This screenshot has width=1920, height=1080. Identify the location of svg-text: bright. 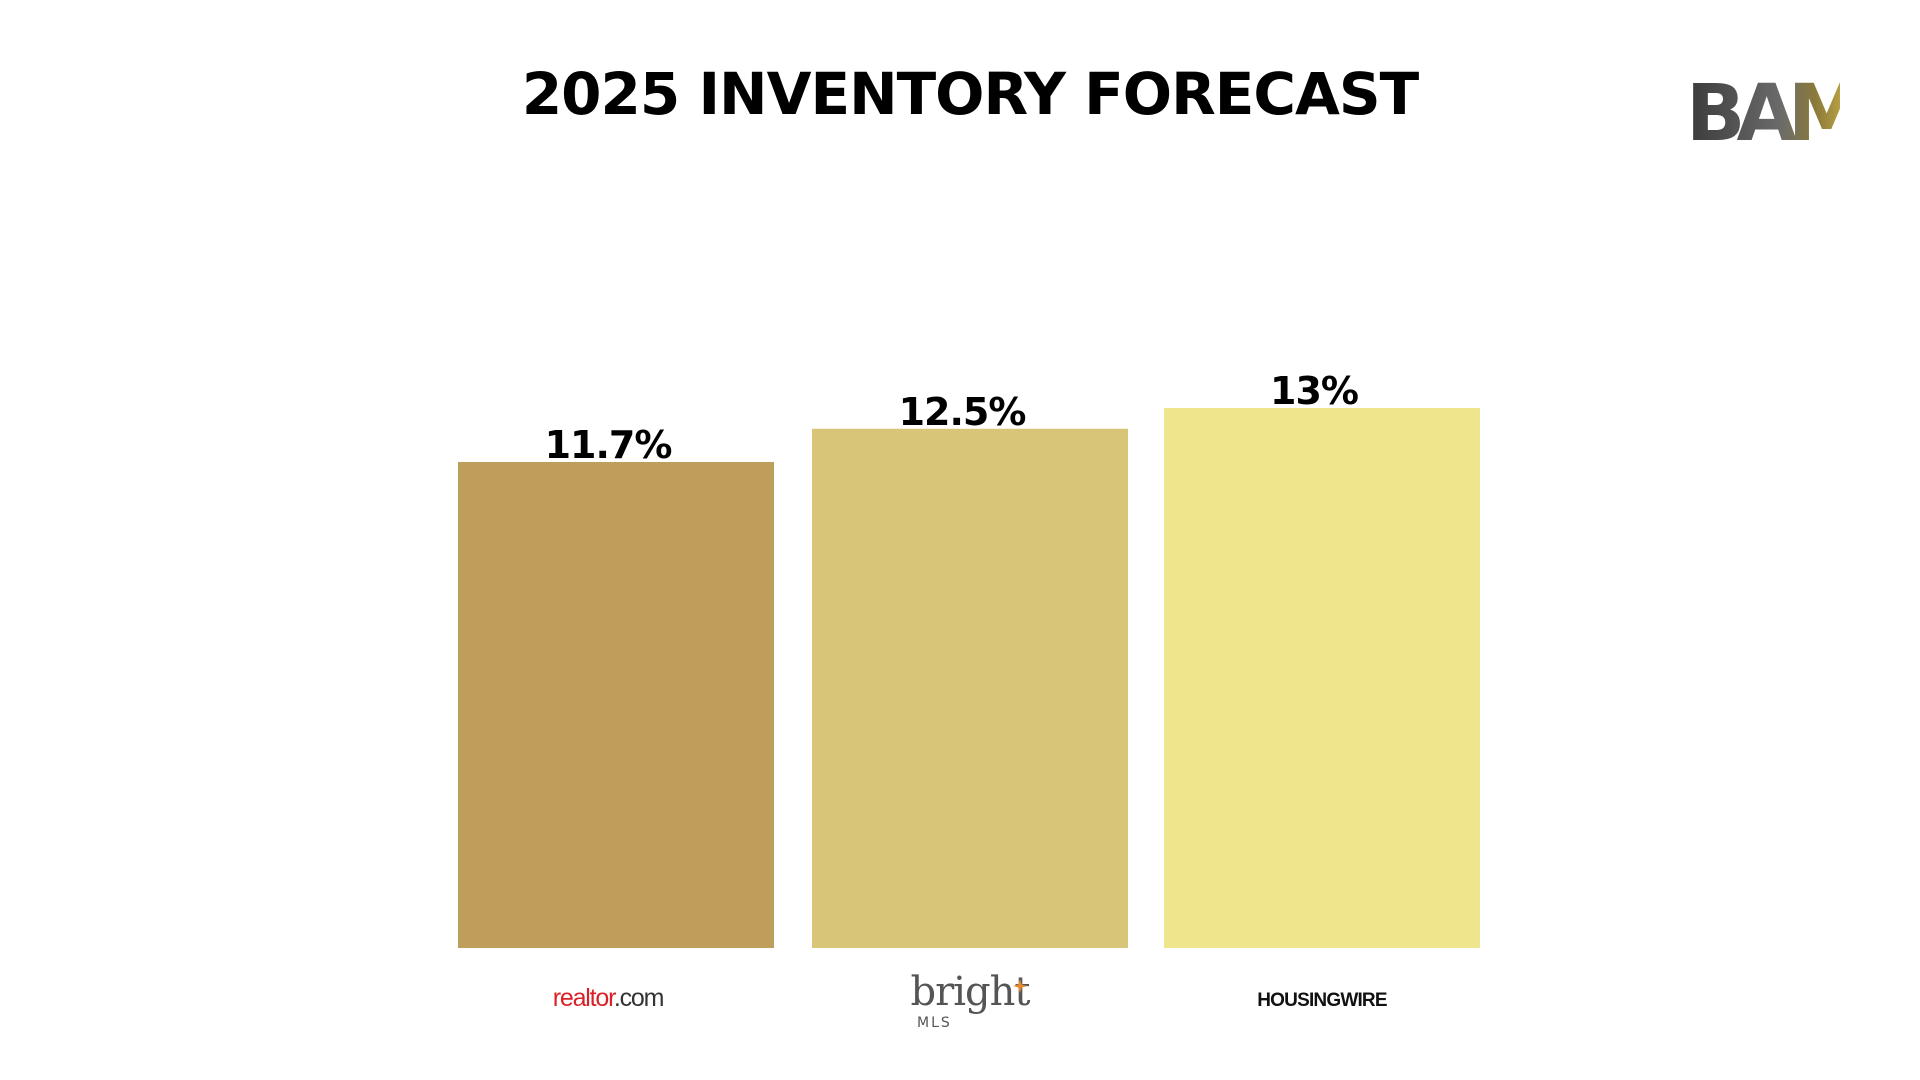
(971, 992).